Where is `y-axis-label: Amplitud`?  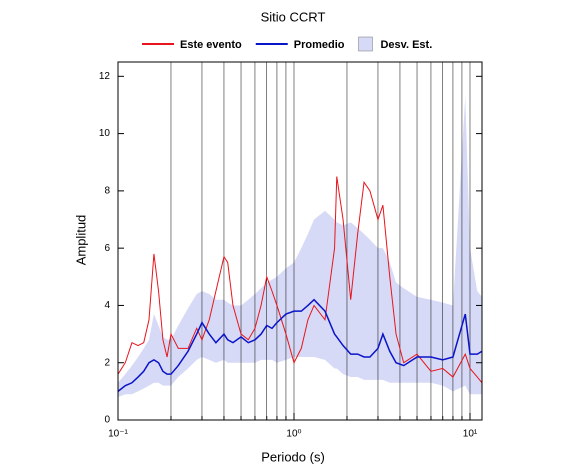 y-axis-label: Amplitud is located at coordinates (80, 240).